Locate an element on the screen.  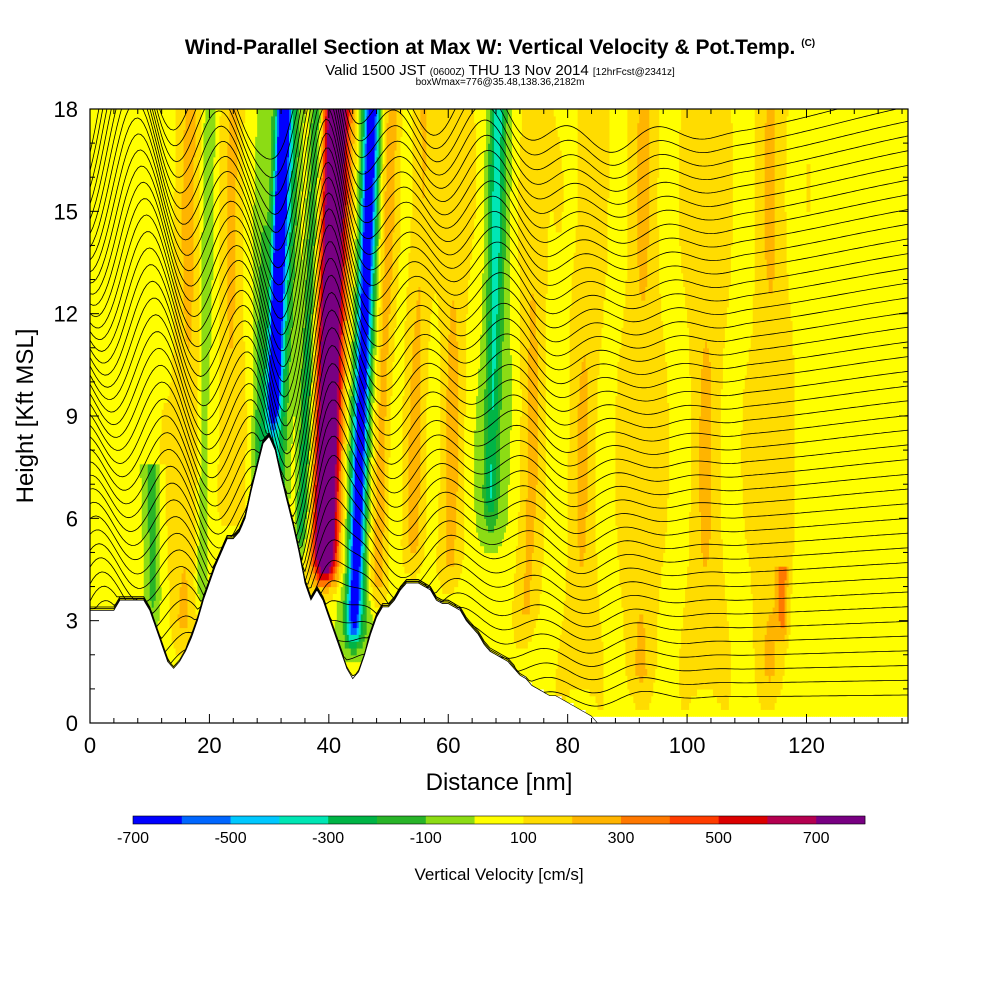
colorbar-label: 500 is located at coordinates (718, 838).